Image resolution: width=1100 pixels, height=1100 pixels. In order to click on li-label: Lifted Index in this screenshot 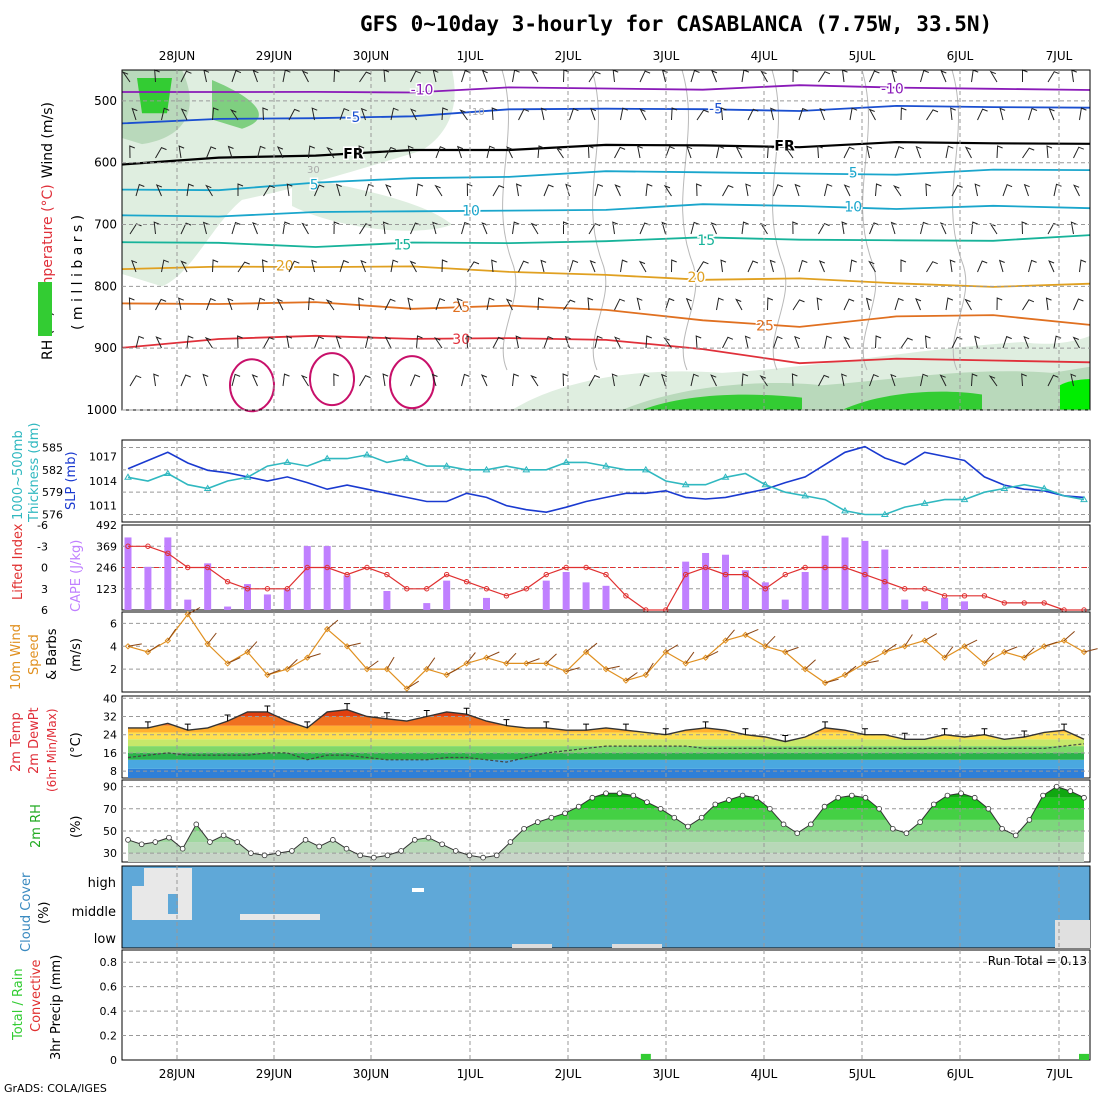, I will do `click(18, 561)`.